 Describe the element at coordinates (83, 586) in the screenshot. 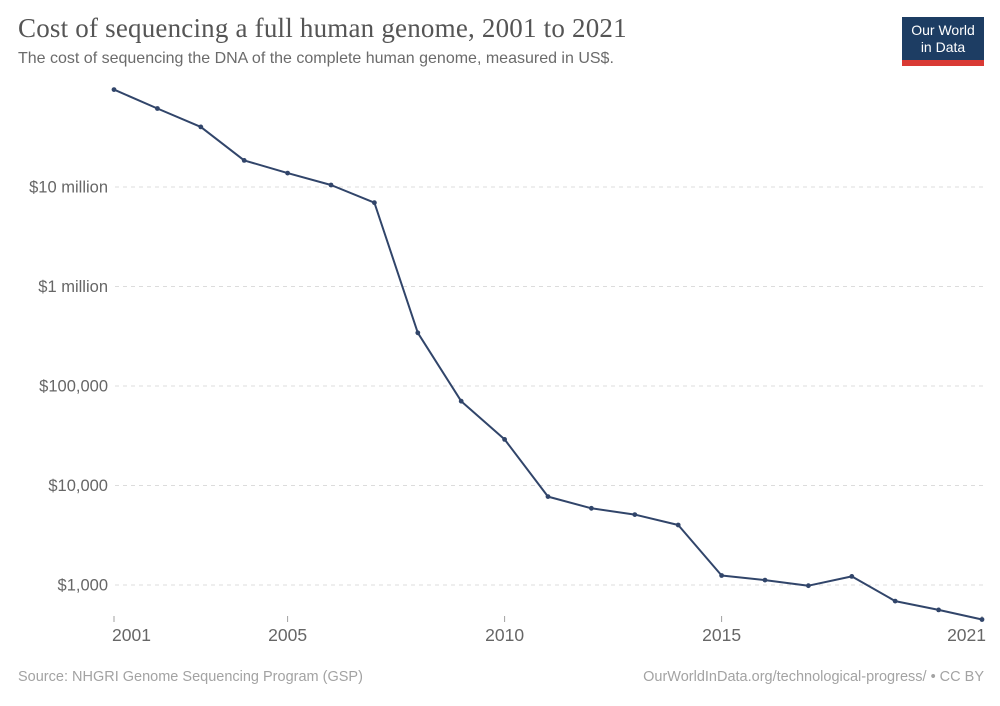

I see `y-axis-label: $1,000` at that location.